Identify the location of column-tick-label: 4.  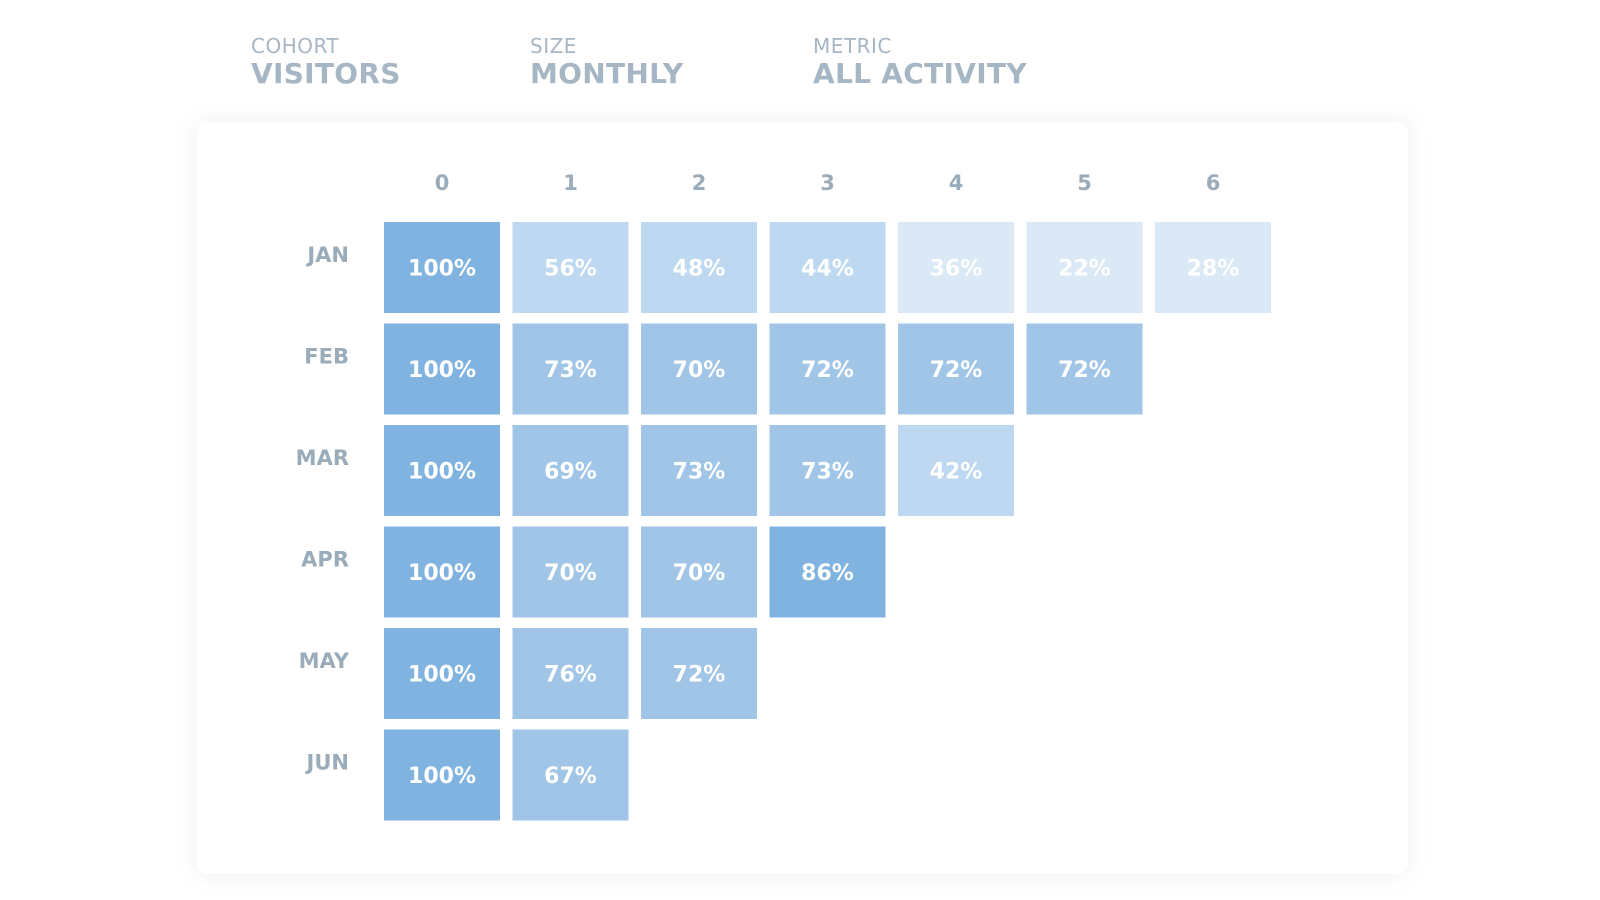
(956, 183).